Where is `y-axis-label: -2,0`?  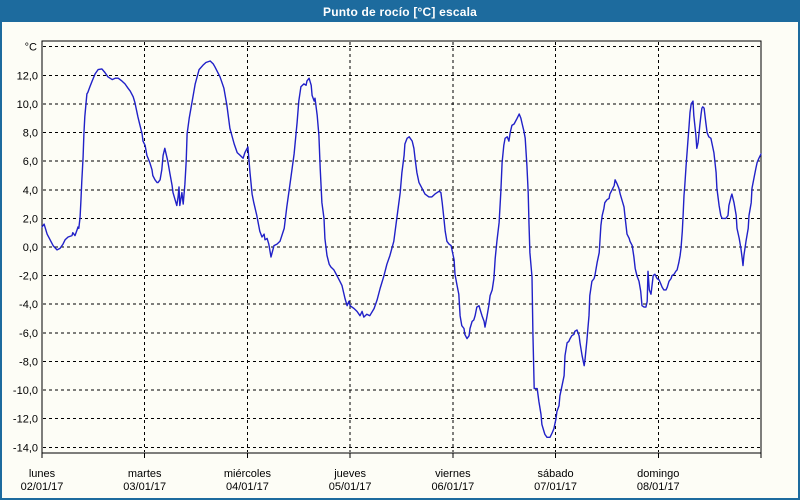 y-axis-label: -2,0 is located at coordinates (28, 277).